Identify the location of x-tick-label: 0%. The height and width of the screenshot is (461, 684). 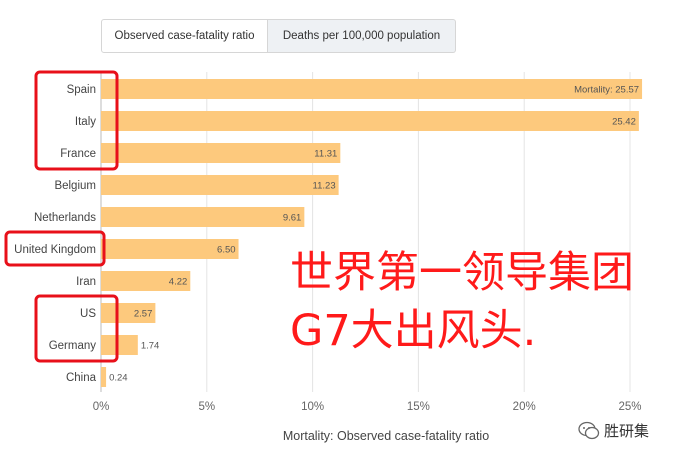
(101, 407).